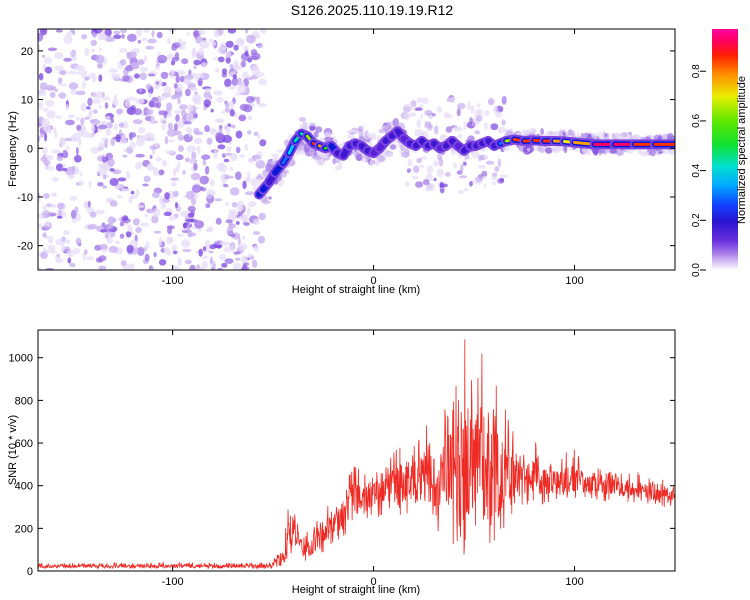 The height and width of the screenshot is (600, 750). What do you see at coordinates (574, 281) in the screenshot?
I see `spectrogram-x-tick-label: 100` at bounding box center [574, 281].